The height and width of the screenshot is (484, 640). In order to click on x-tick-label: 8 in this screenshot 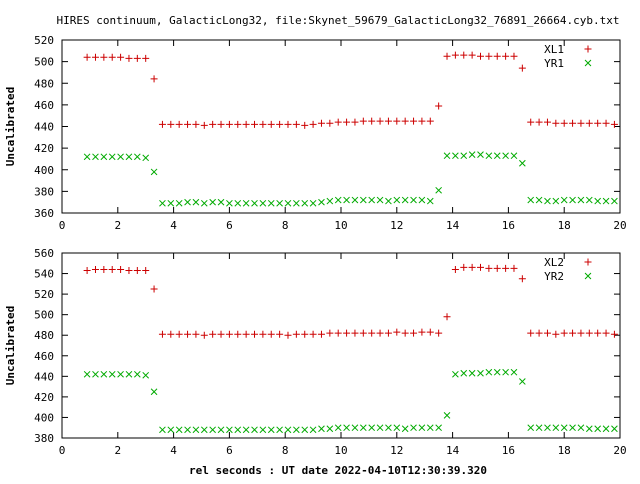, I will do `click(285, 450)`.